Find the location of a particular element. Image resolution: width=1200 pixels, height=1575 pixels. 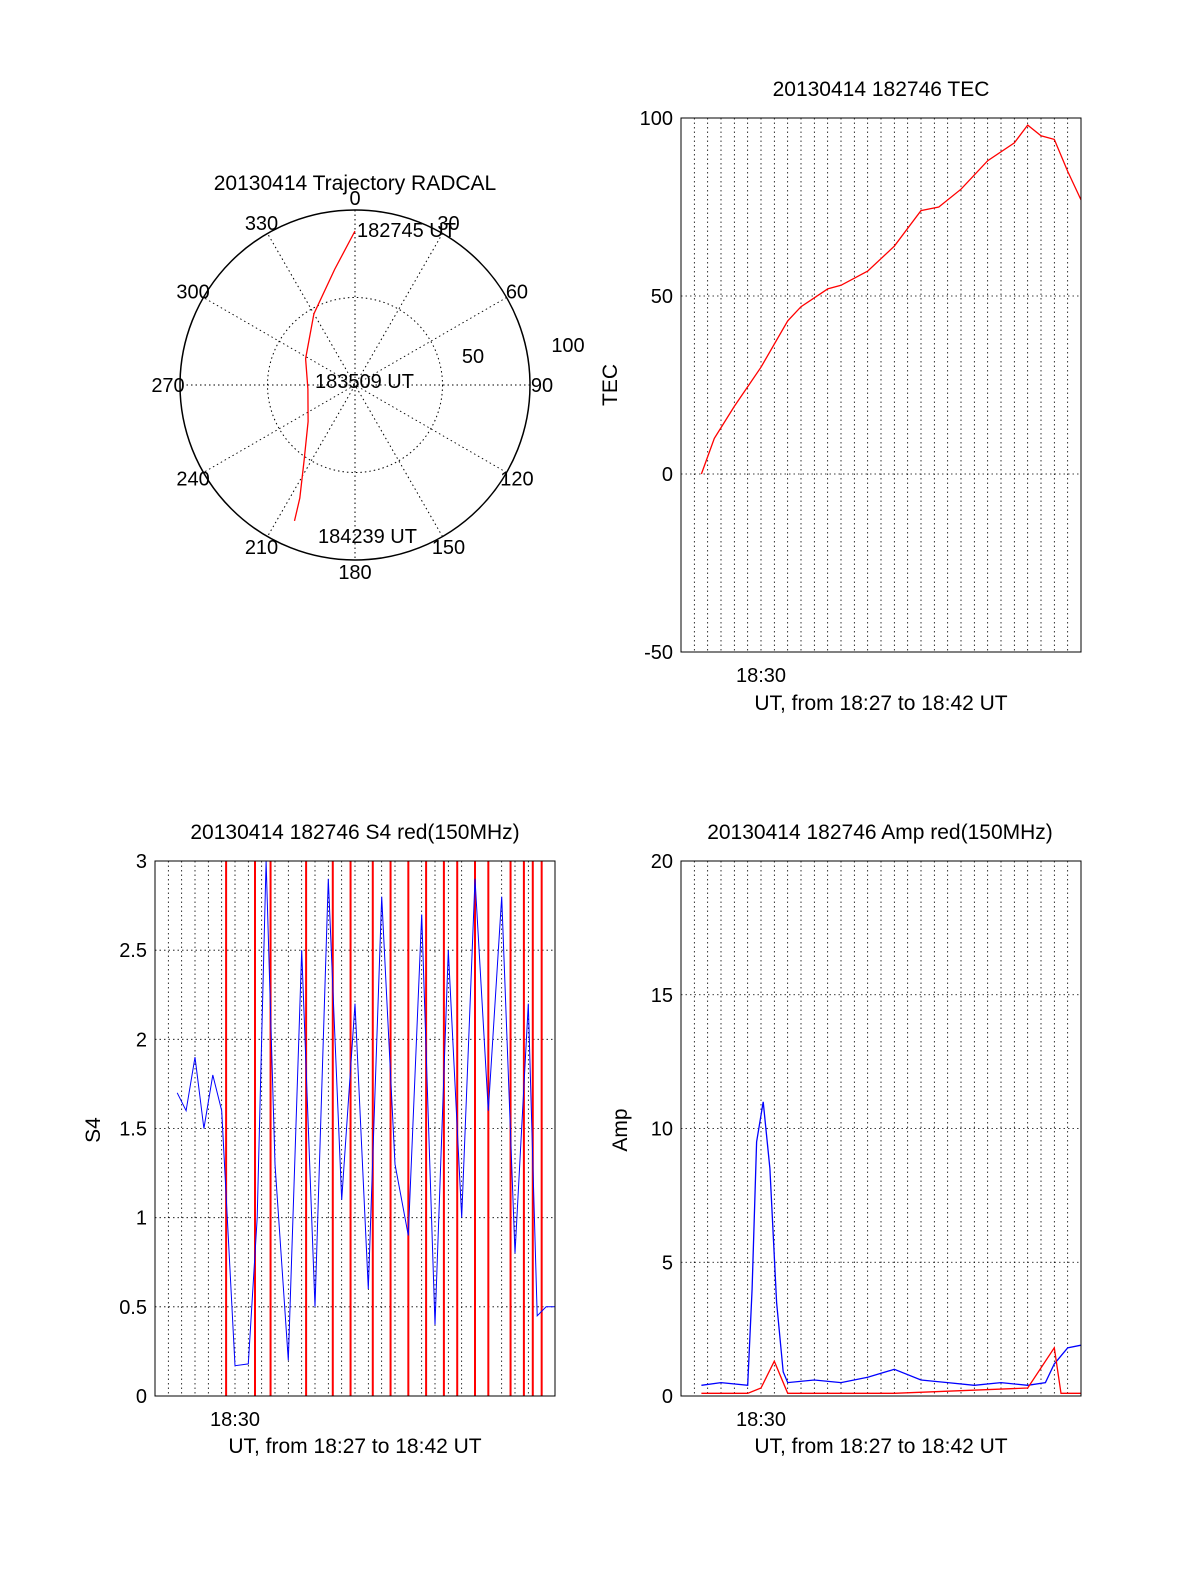

tec-y-tick-label: 0 is located at coordinates (667, 475).